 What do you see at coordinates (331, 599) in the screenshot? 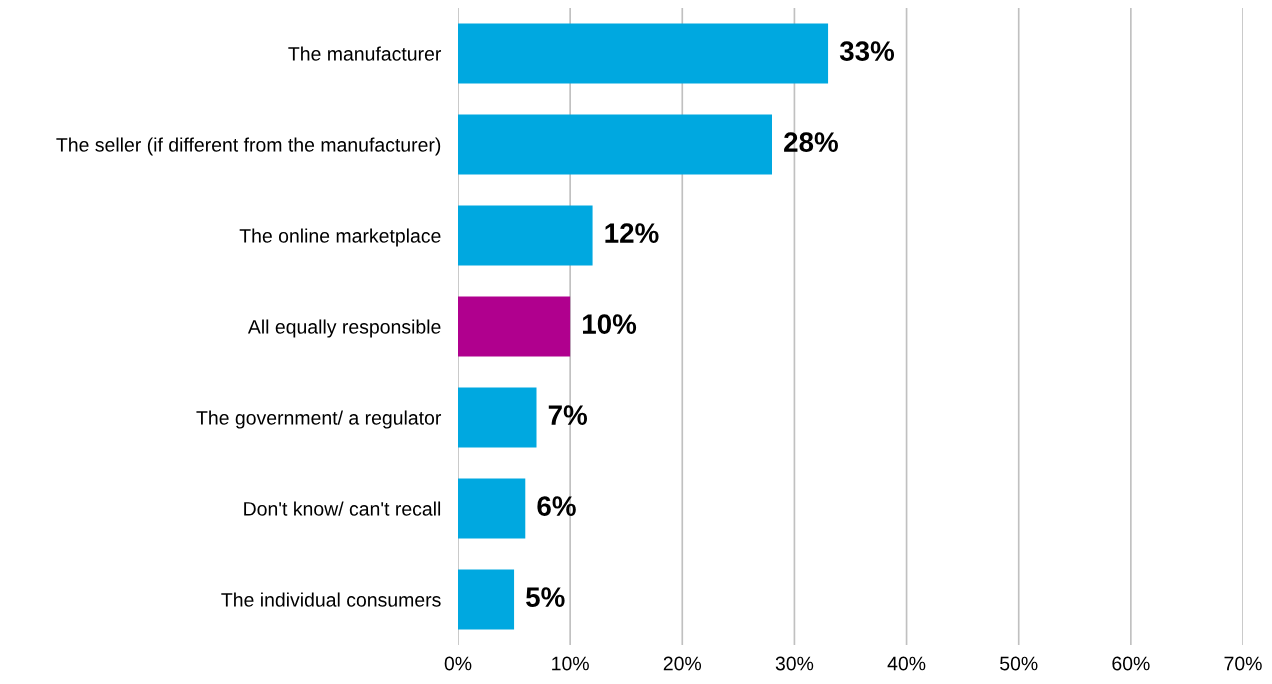
I see `y-tick-label: The individual consumers` at bounding box center [331, 599].